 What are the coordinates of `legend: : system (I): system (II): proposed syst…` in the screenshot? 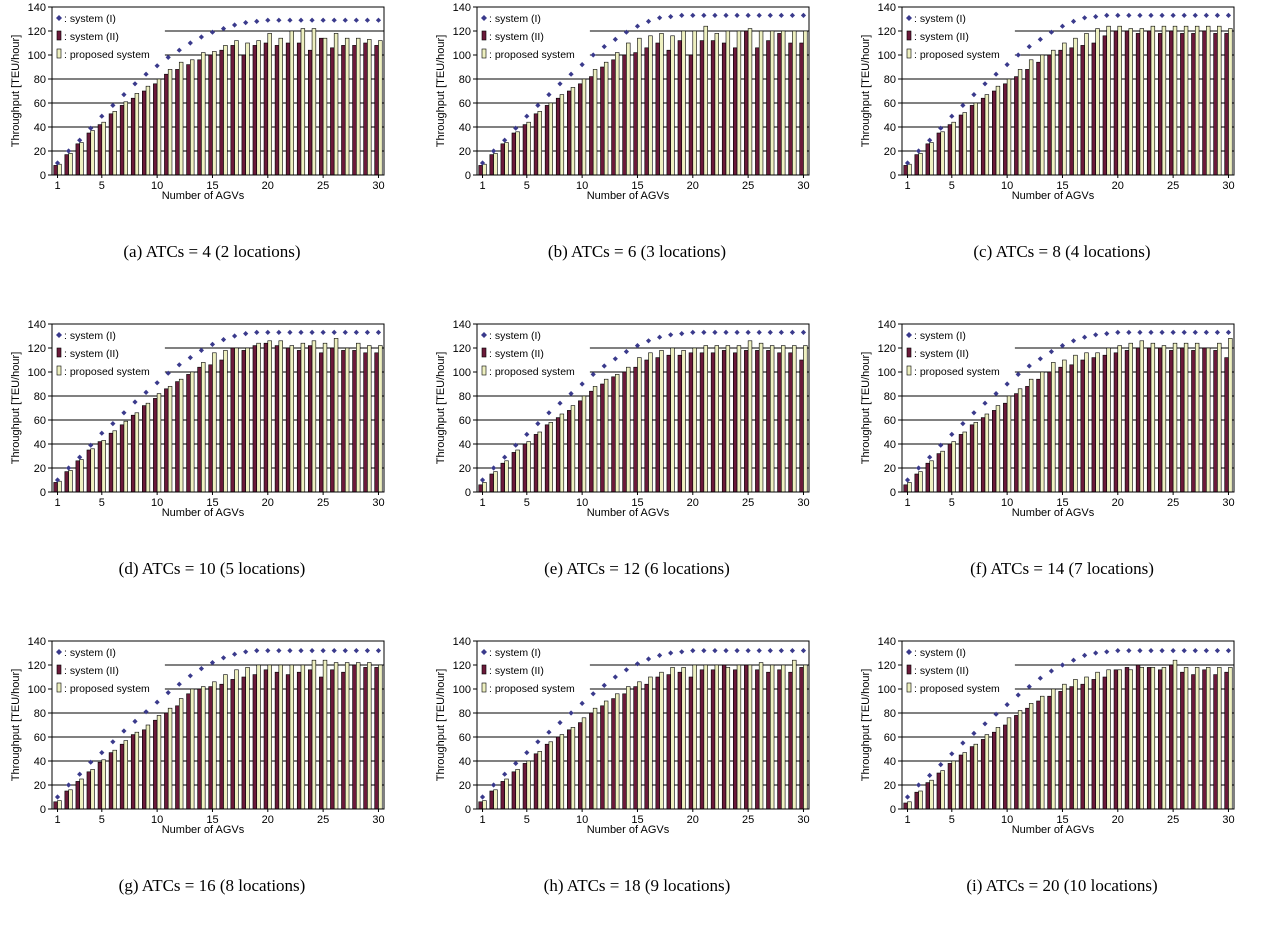 It's located at (103, 354).